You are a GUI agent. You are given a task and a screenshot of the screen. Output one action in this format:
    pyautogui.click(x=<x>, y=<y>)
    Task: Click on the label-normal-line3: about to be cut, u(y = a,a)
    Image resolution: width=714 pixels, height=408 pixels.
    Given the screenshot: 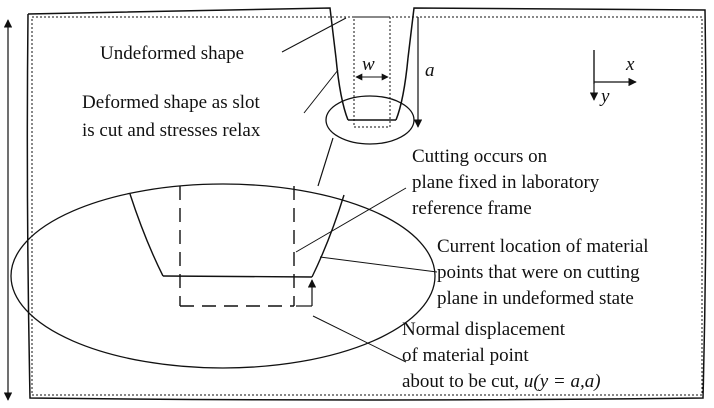 What is the action you would take?
    pyautogui.click(x=501, y=381)
    